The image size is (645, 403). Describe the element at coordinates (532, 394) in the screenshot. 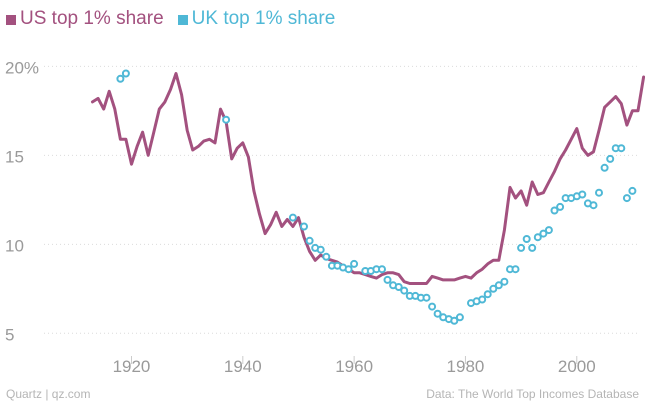

I see `data-source: Data: The World Top Incomes Database` at that location.